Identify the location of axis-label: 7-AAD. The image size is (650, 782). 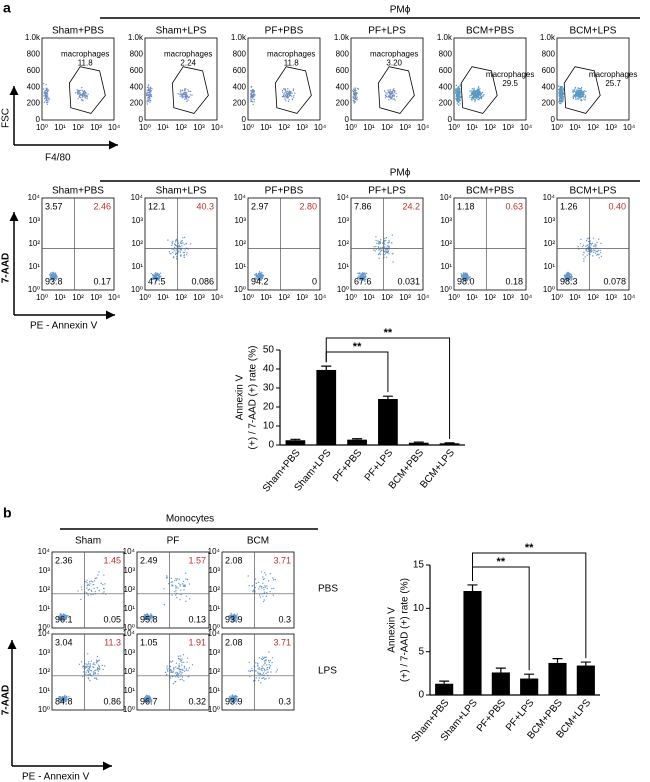
(6, 700).